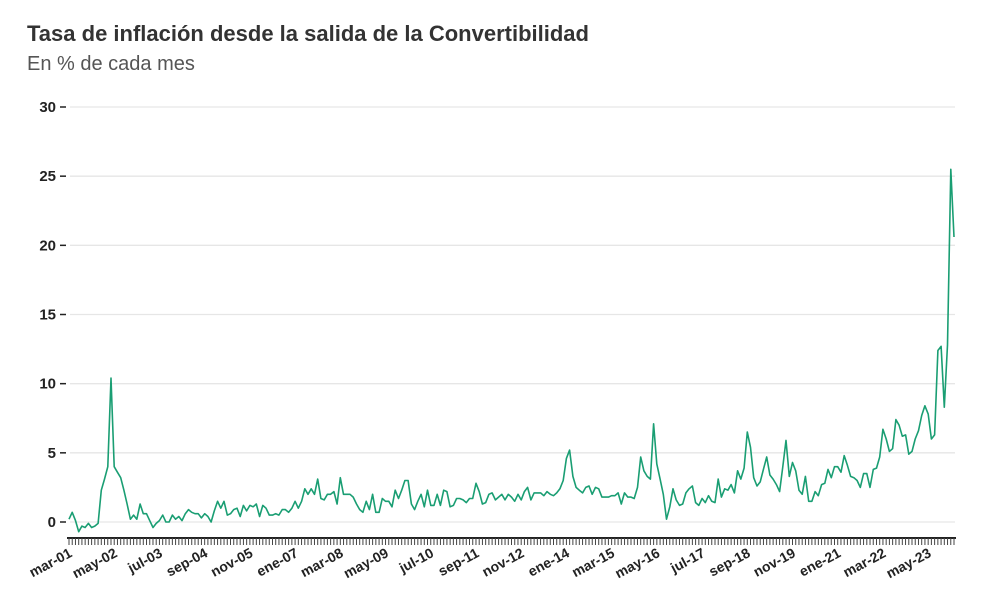 Image resolution: width=981 pixels, height=612 pixels. What do you see at coordinates (144, 560) in the screenshot?
I see `x-tick-label: jul-03` at bounding box center [144, 560].